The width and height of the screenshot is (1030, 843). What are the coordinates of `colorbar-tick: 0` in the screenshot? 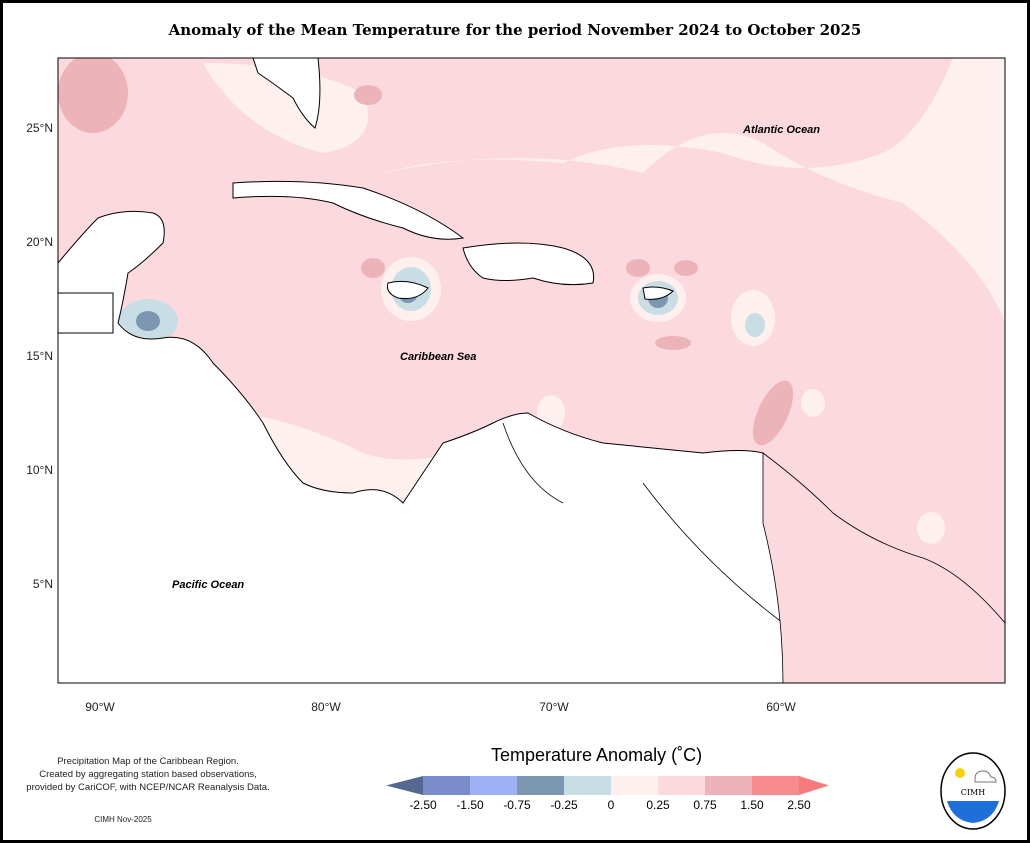 It's located at (611, 805).